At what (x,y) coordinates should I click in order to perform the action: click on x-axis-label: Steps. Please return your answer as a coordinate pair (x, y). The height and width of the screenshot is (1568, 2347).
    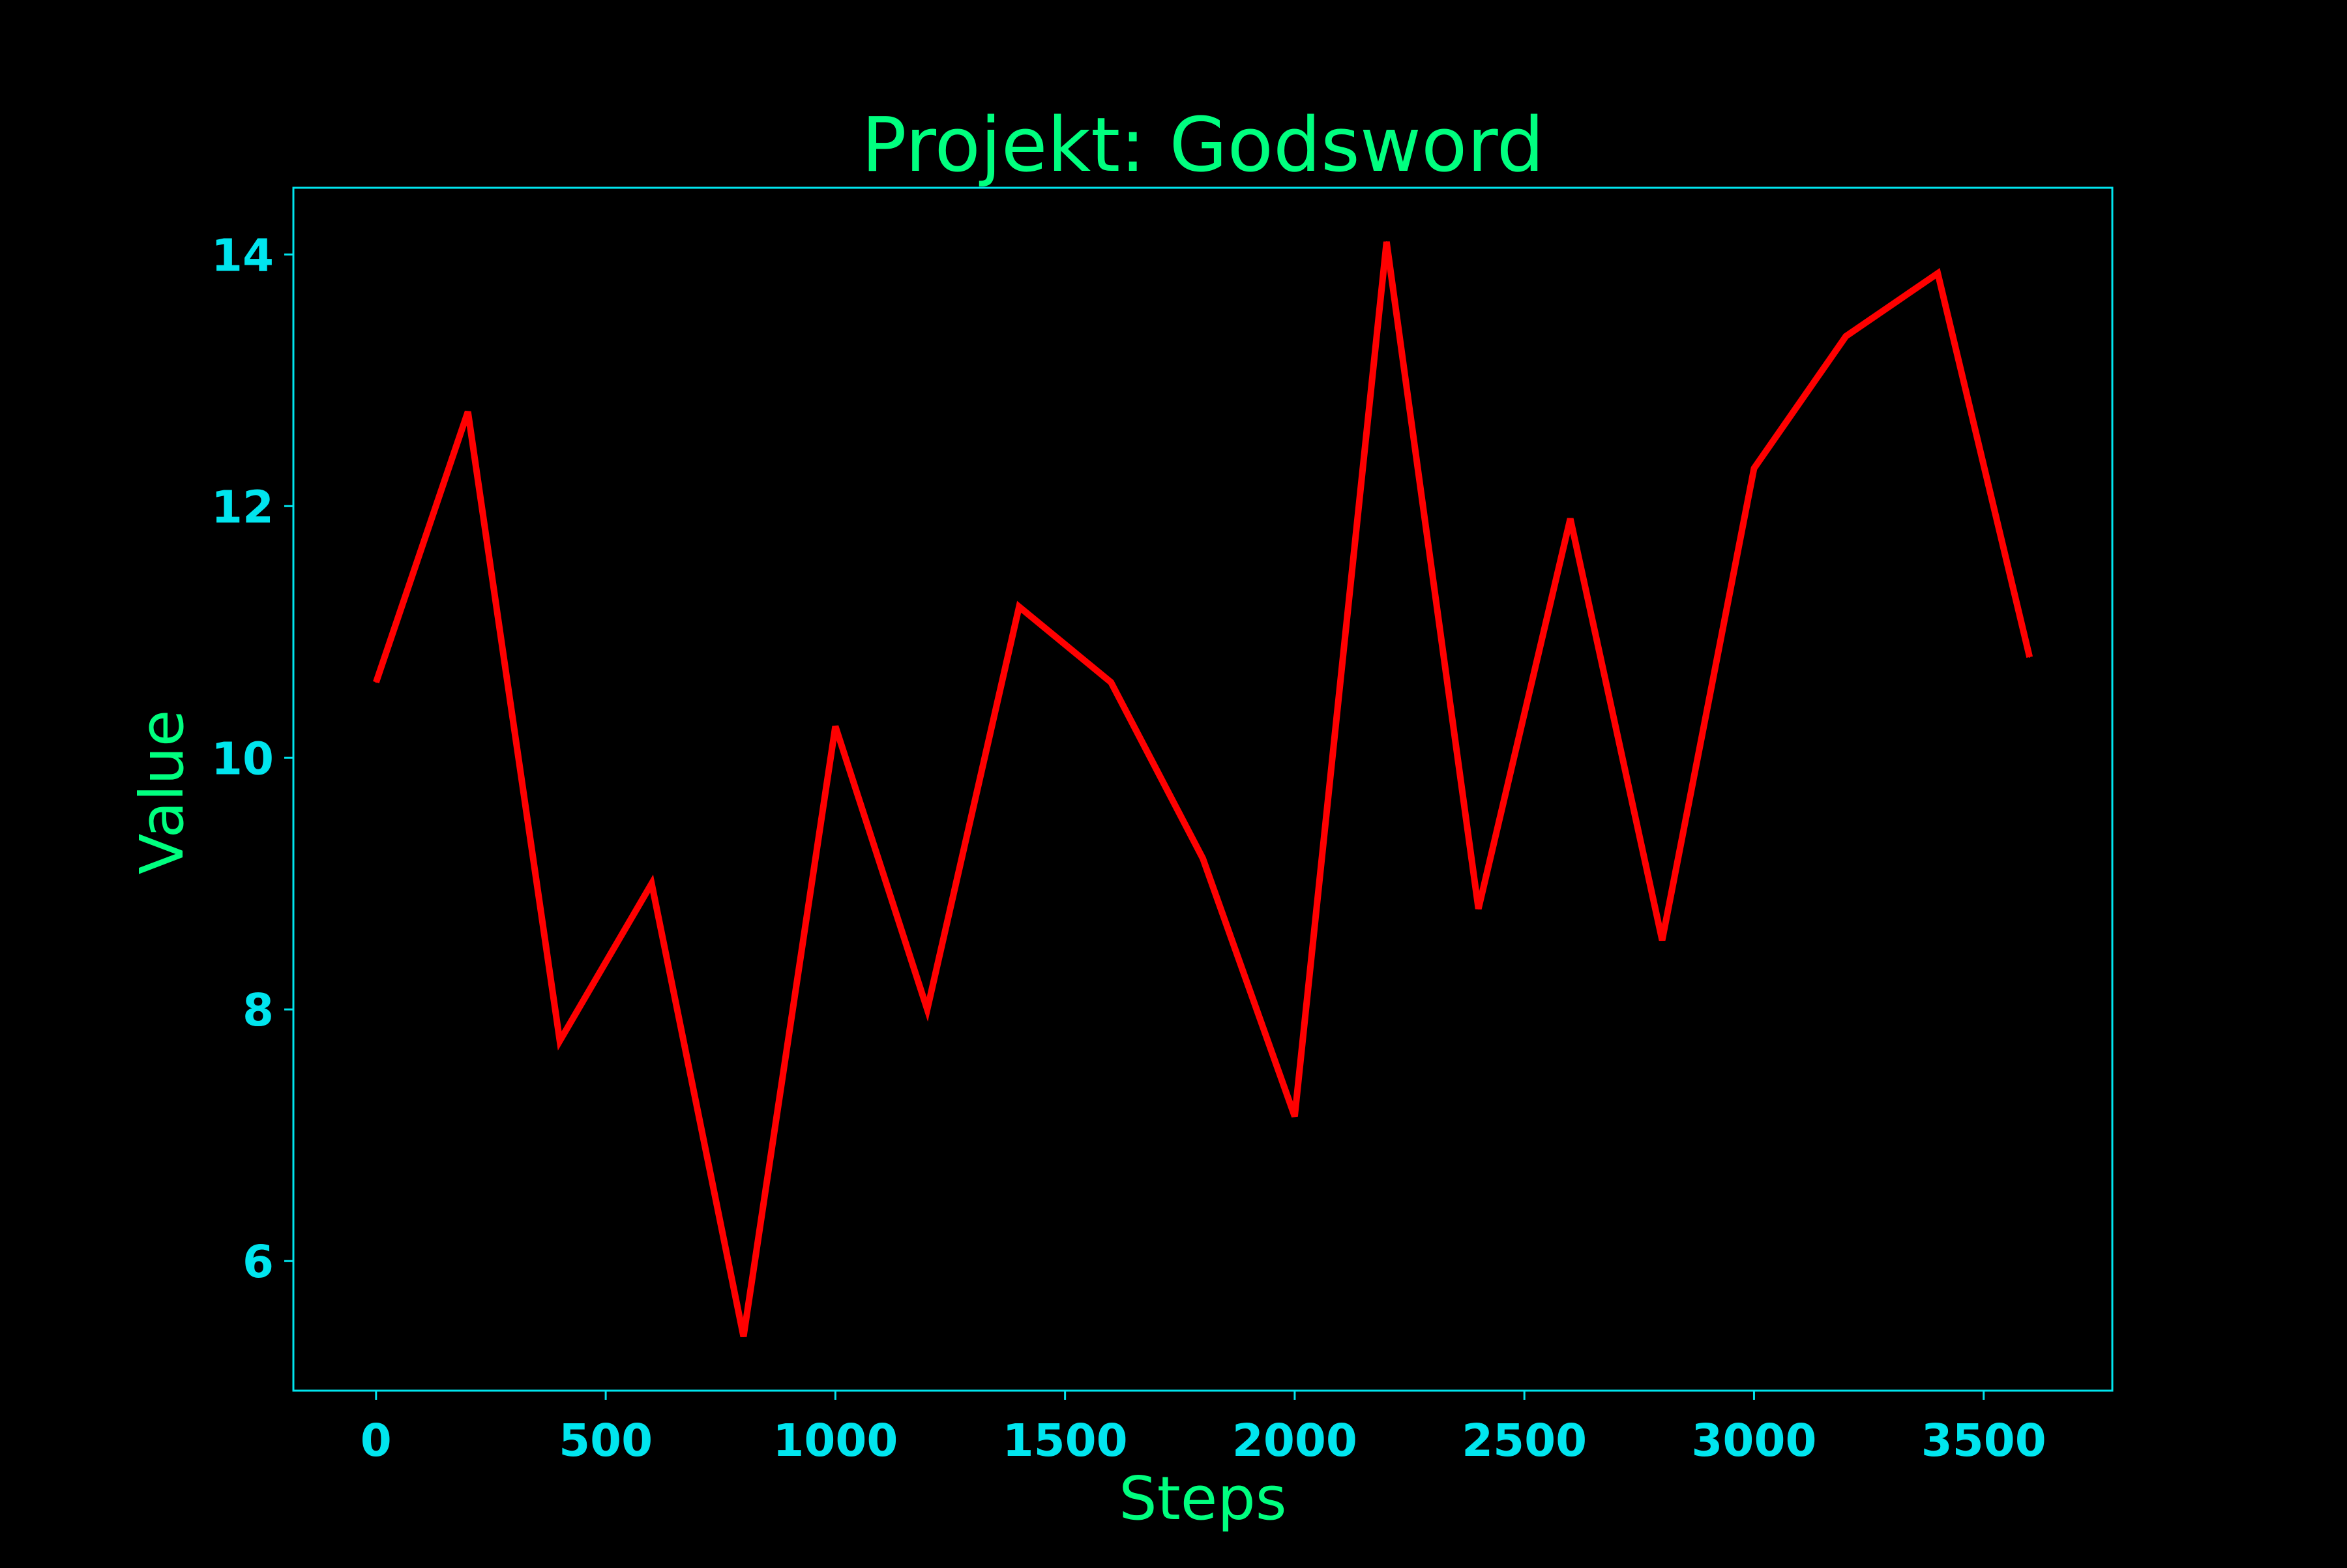
    Looking at the image, I should click on (1202, 1499).